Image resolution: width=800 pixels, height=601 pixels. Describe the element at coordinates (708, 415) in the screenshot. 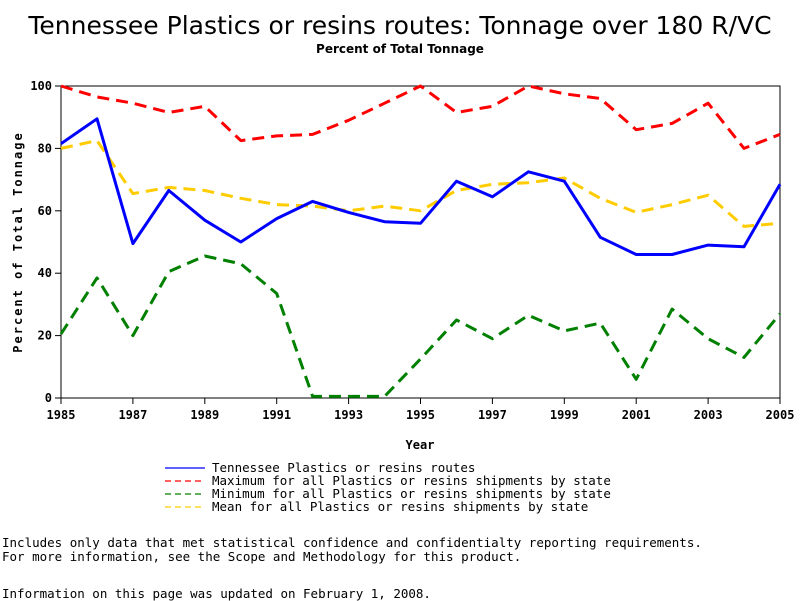

I see `x-tick-label: 2003` at that location.